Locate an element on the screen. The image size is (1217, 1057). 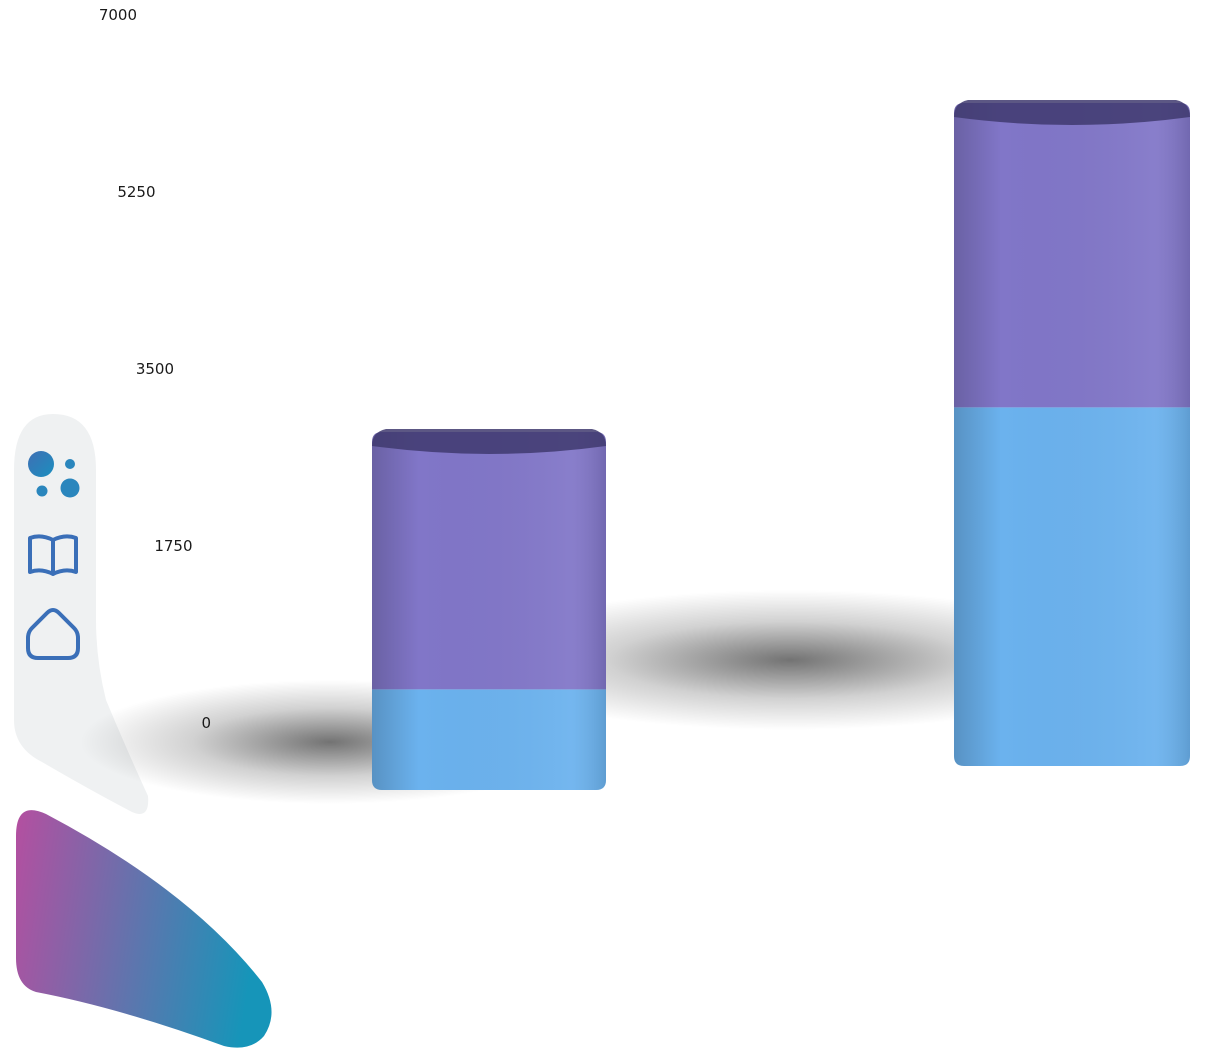
y-tick-label: 1750 is located at coordinates (173, 546).